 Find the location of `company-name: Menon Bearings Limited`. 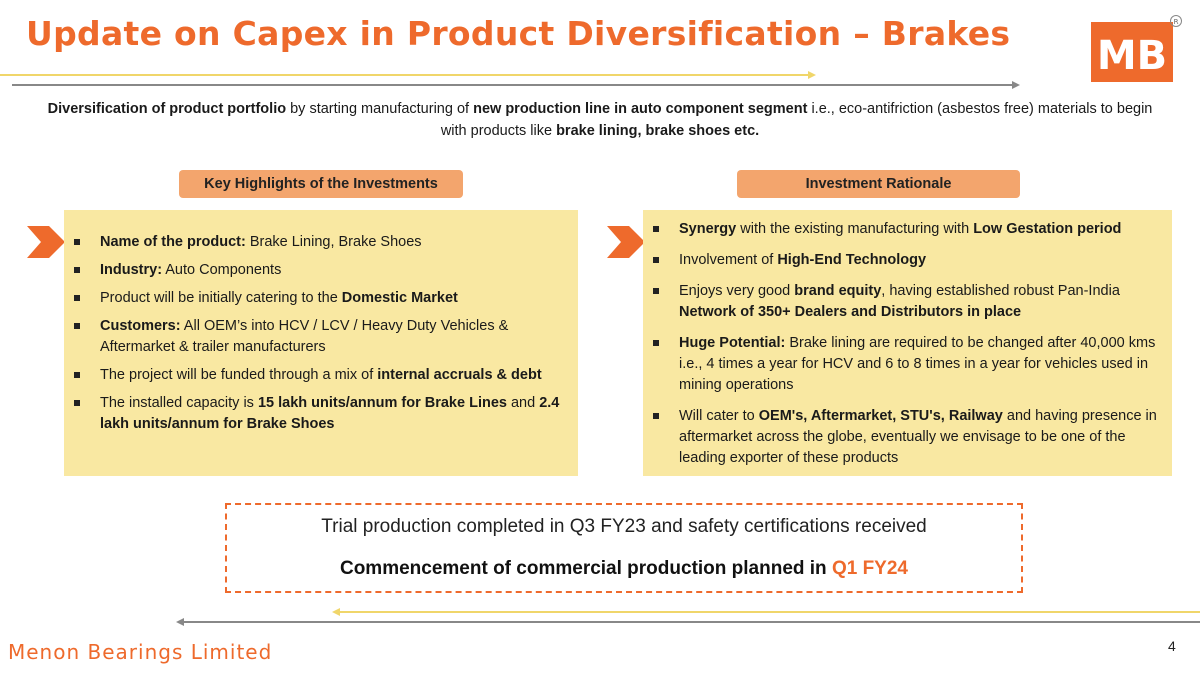

company-name: Menon Bearings Limited is located at coordinates (140, 652).